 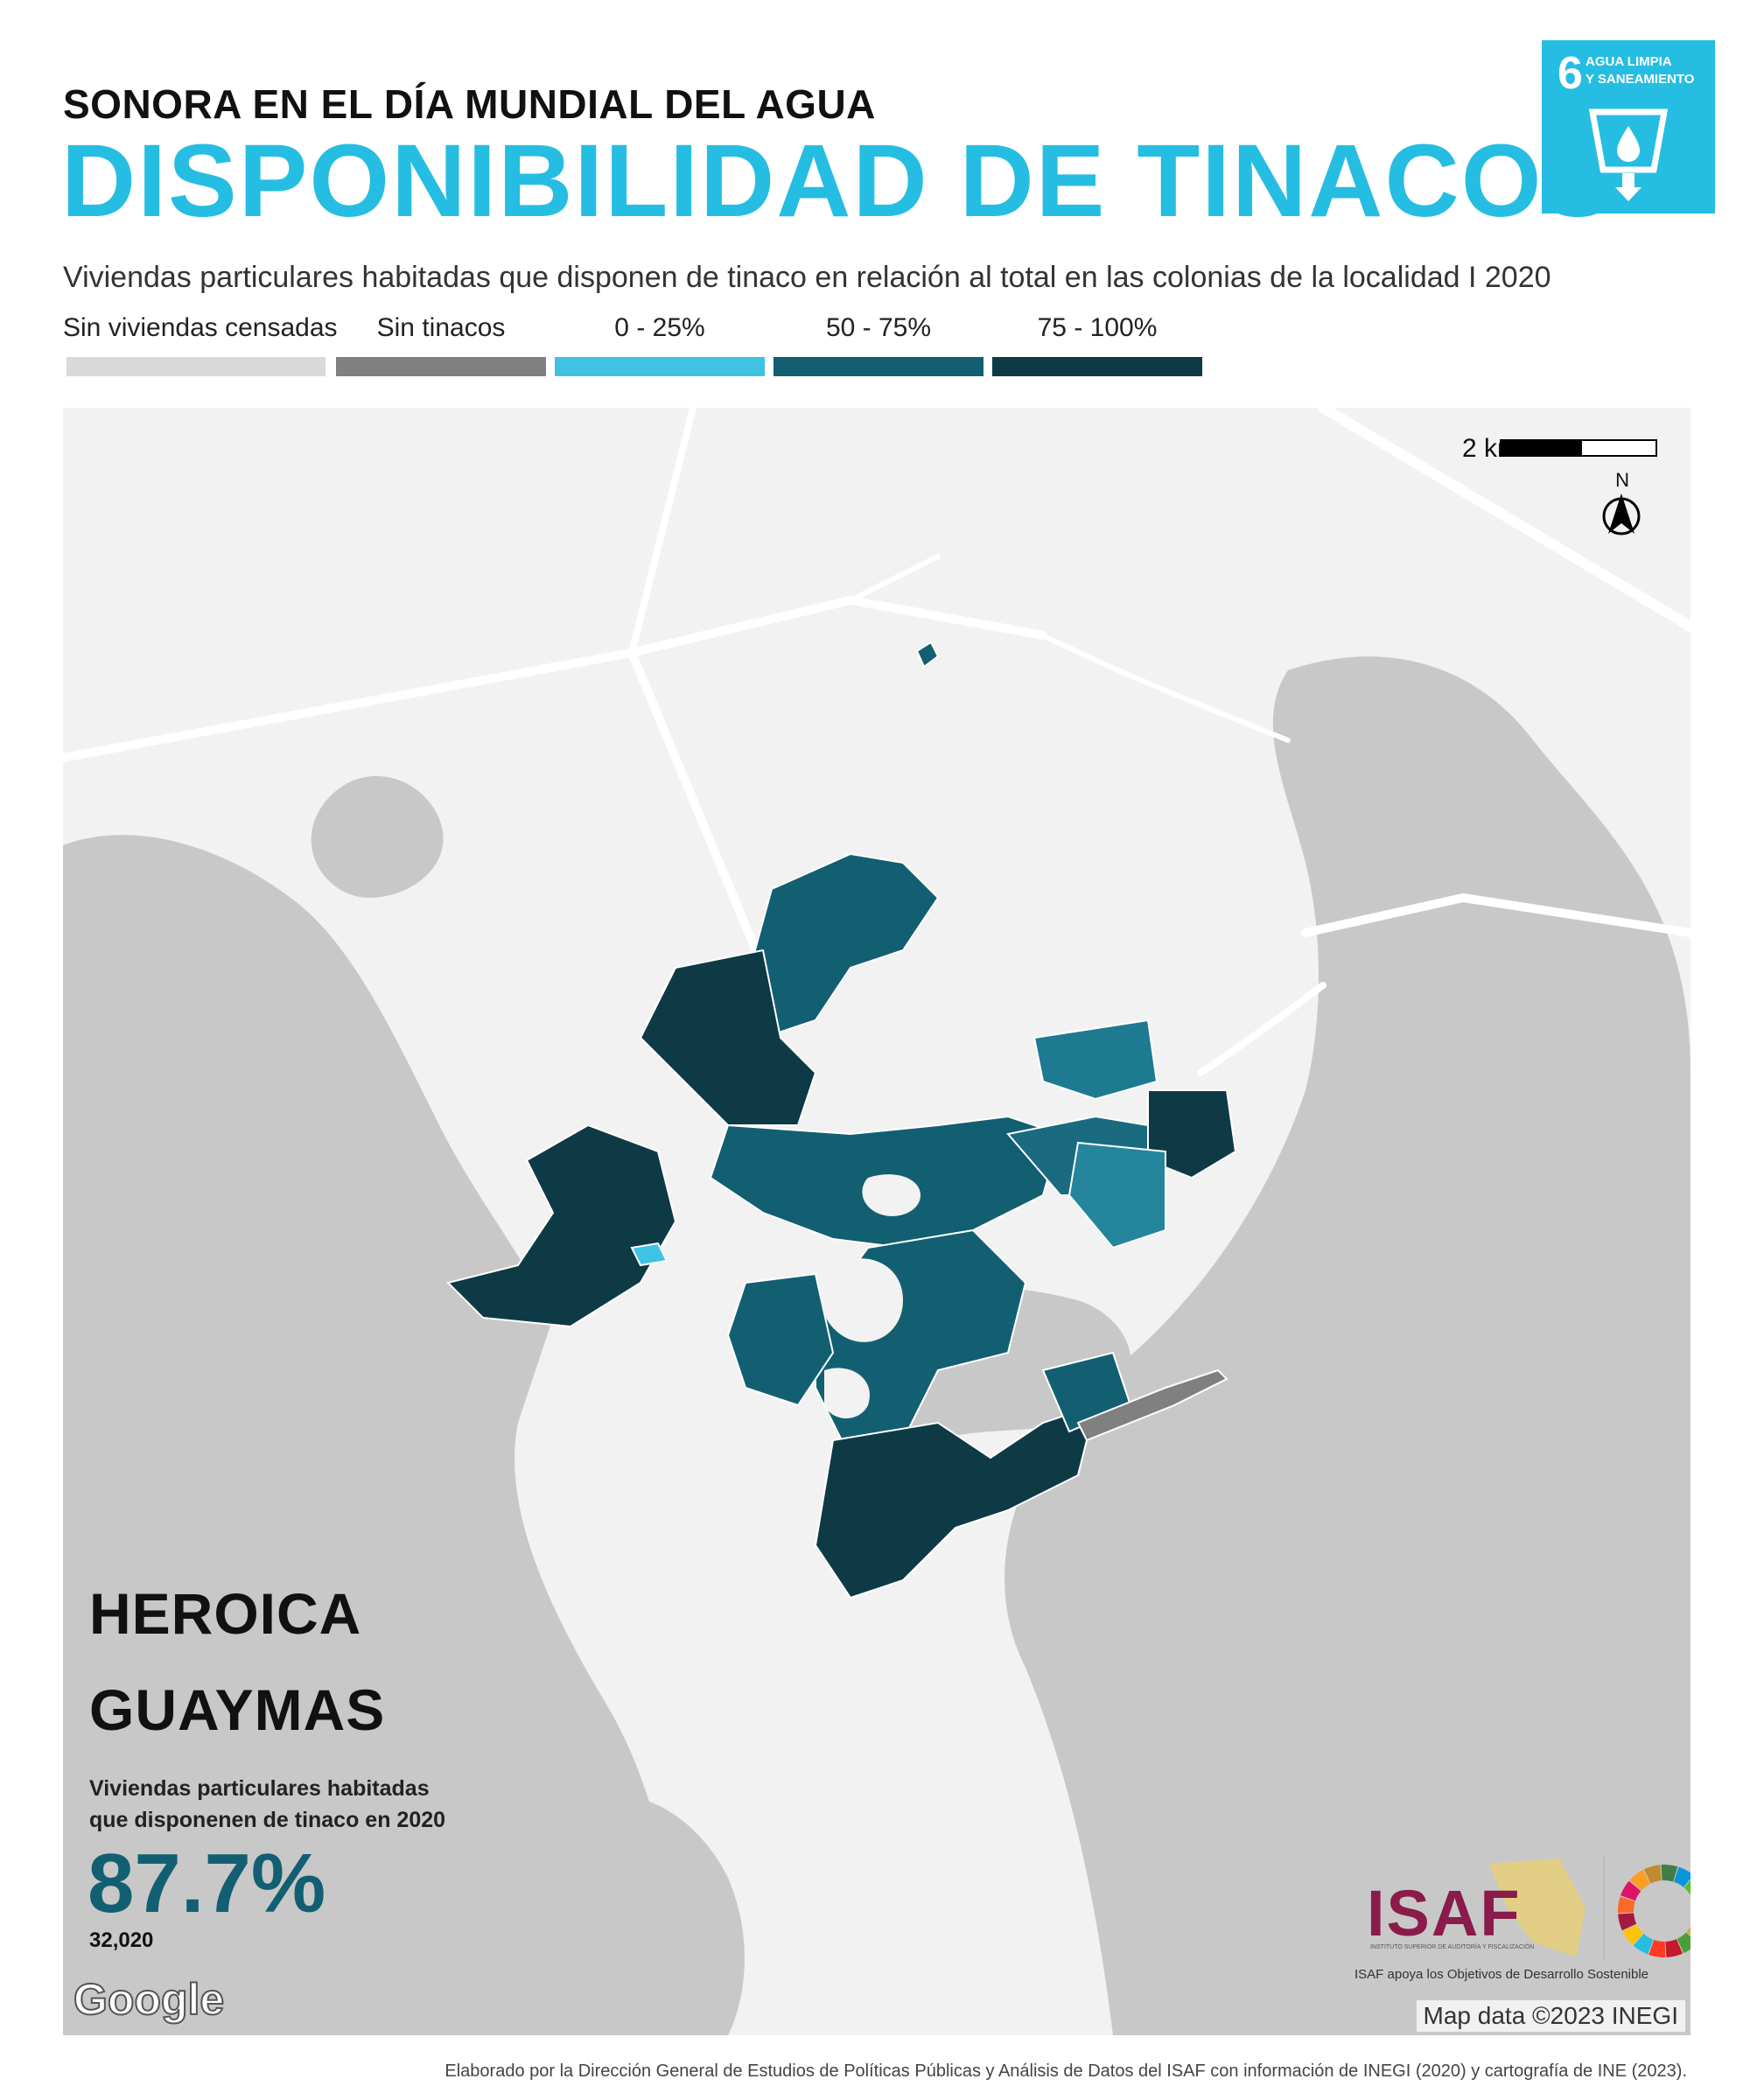 What do you see at coordinates (1654, 1911) in the screenshot?
I see `sdg-wheel-icon` at bounding box center [1654, 1911].